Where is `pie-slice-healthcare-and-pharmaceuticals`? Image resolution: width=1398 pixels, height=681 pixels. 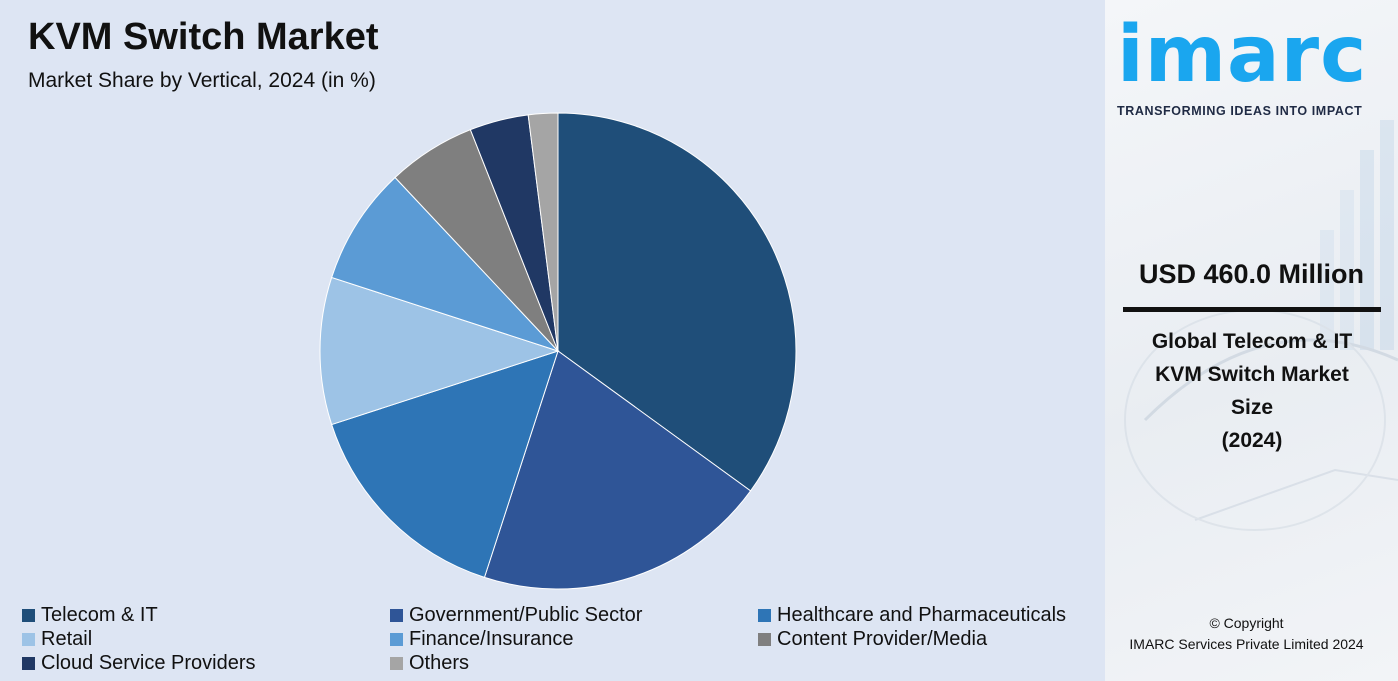
pie-slice-healthcare-and-pharmaceuticals is located at coordinates (445, 464).